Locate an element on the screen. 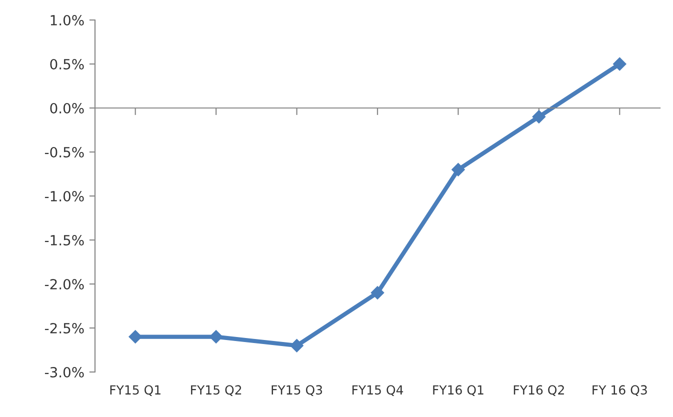 The image size is (673, 417). y-tick-label: -3.0% is located at coordinates (64, 372).